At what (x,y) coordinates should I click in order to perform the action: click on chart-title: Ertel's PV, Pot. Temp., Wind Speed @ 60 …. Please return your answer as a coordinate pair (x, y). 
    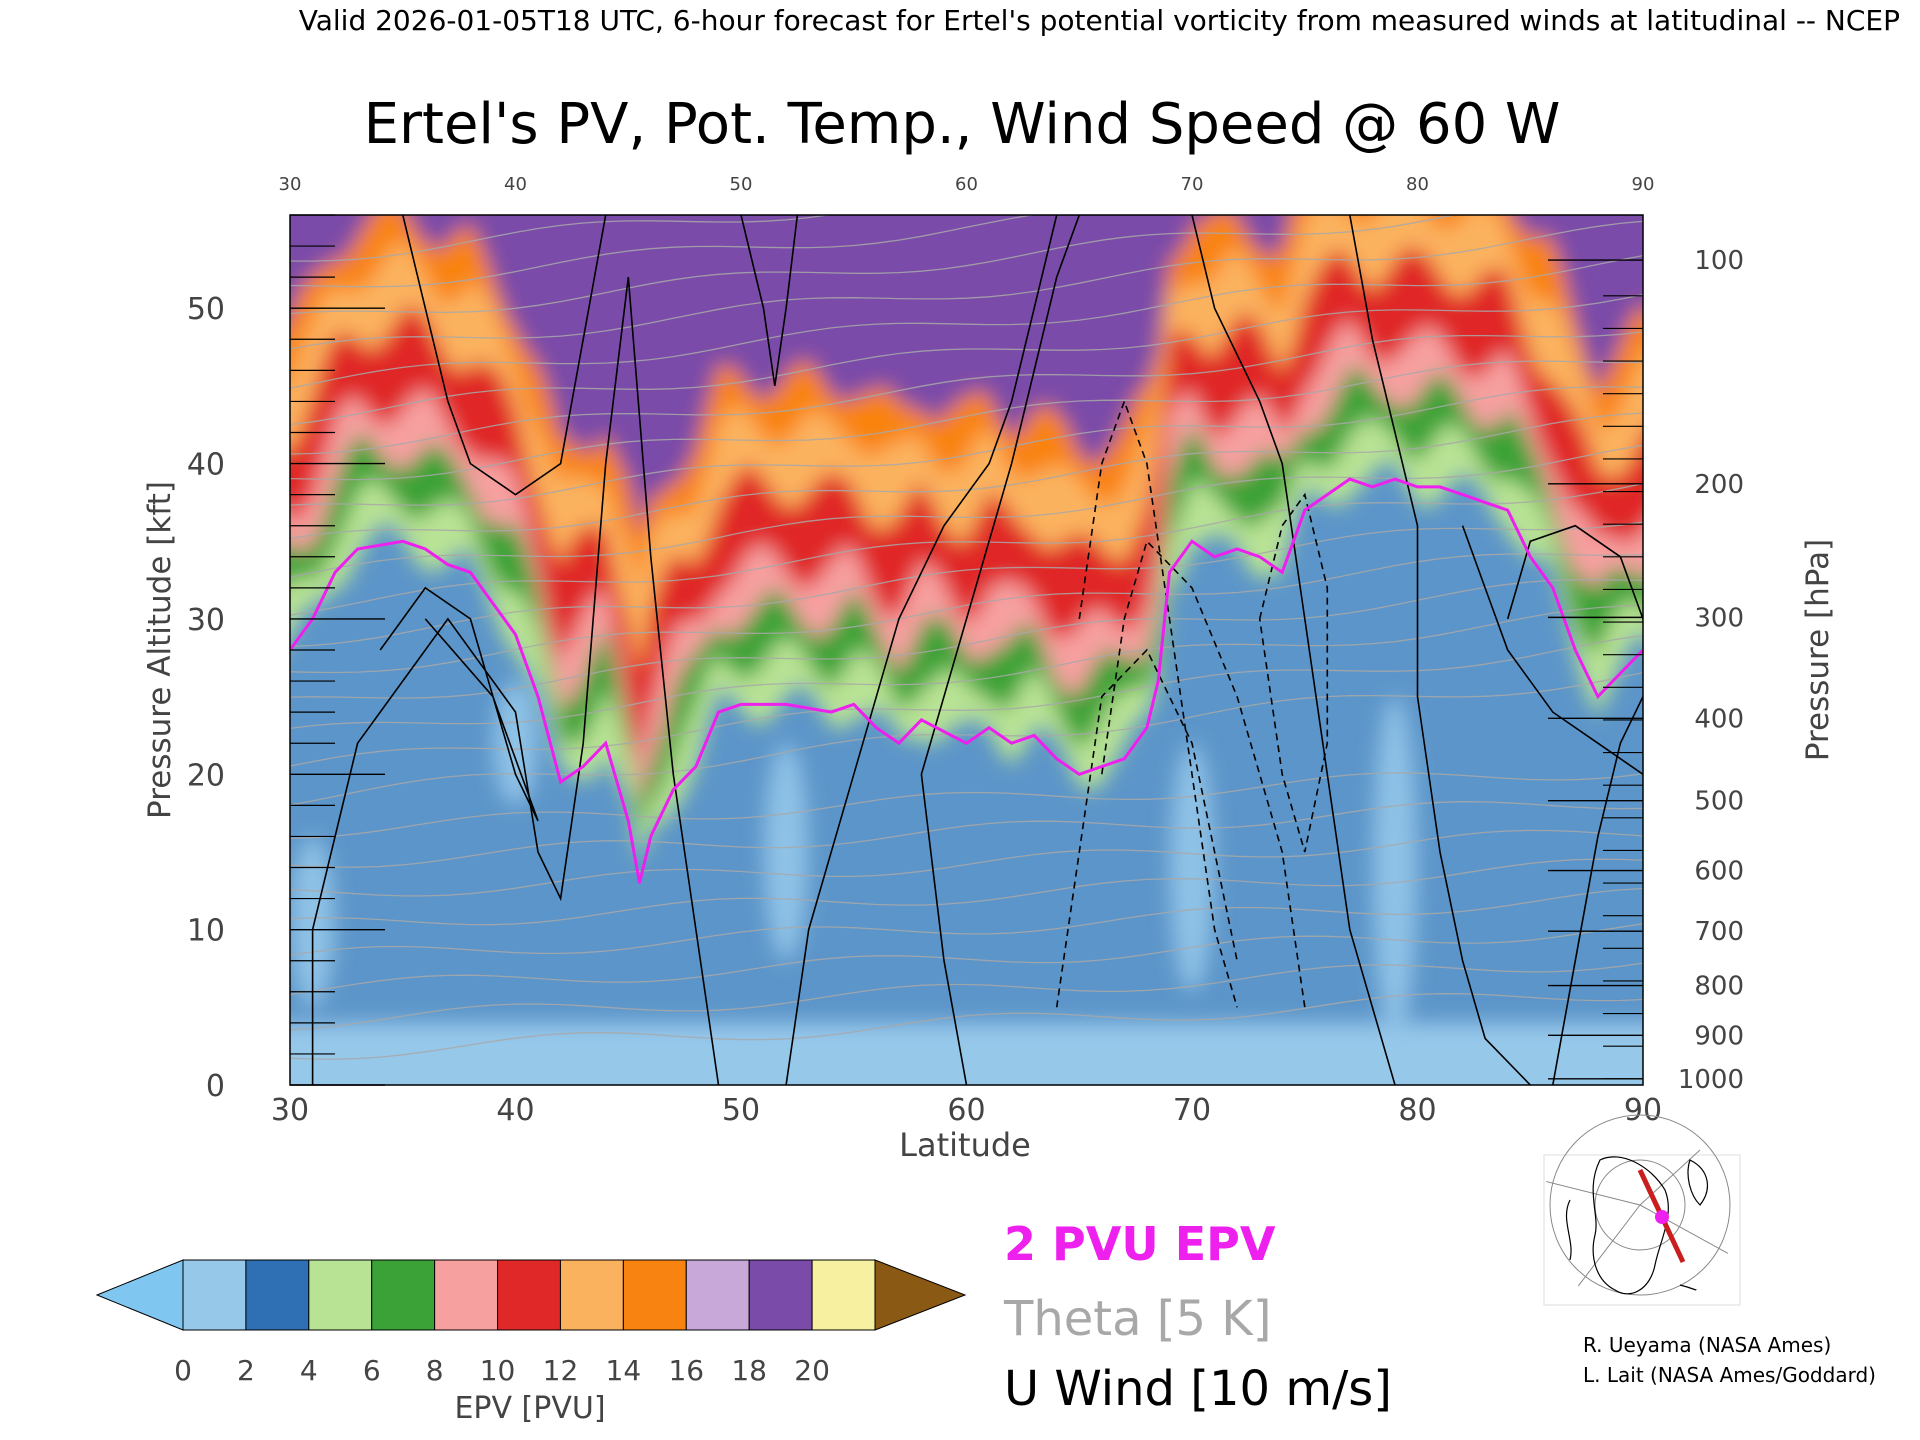
    Looking at the image, I should click on (962, 124).